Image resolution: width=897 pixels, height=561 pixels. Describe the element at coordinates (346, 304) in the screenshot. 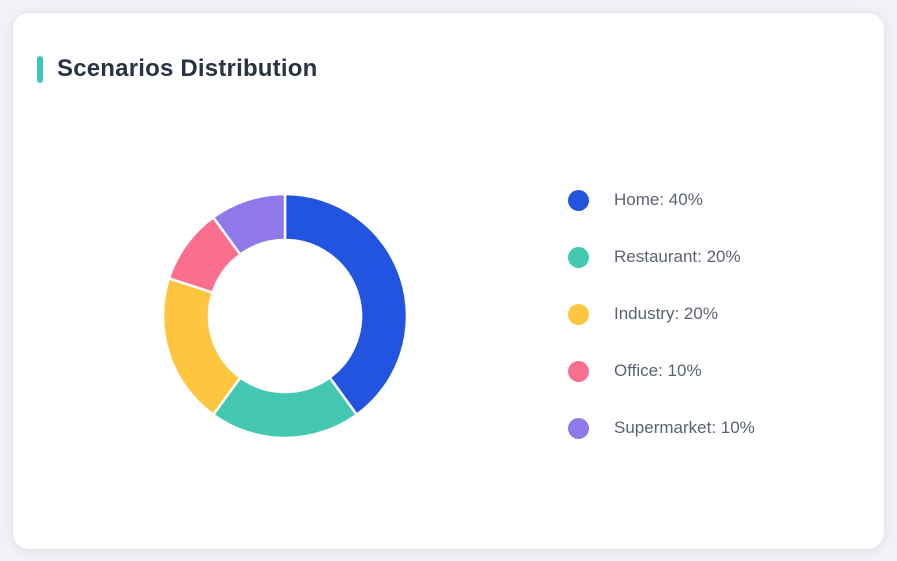

I see `donut-segment-home` at that location.